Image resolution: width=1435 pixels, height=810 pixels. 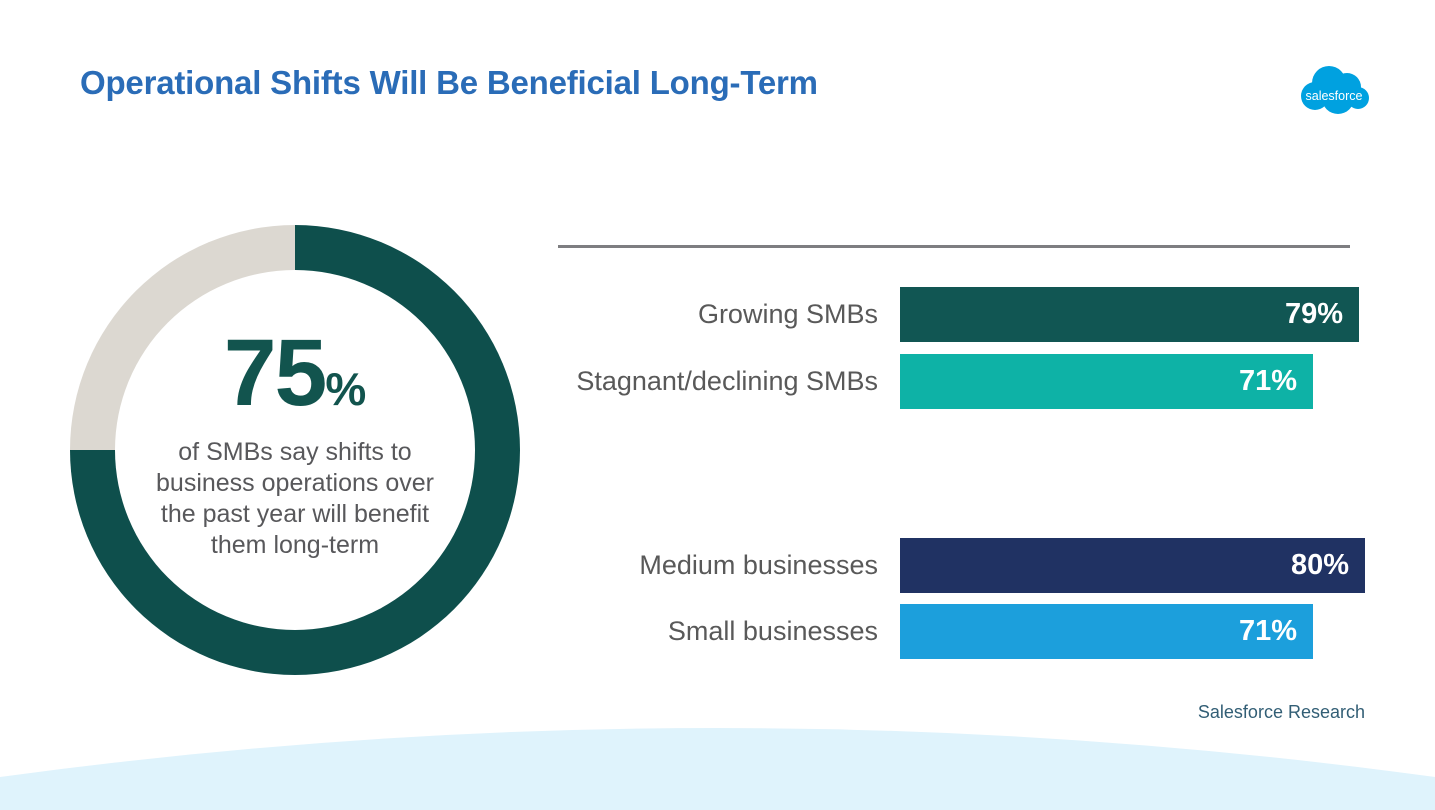 I want to click on bar-row-stagnant-declining-smbs: Stagnant/declining SMBs 71%, so click(x=921, y=381).